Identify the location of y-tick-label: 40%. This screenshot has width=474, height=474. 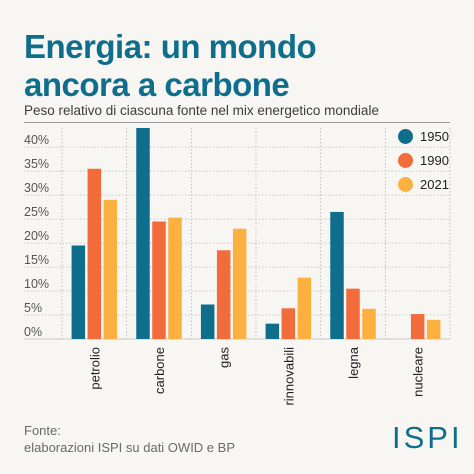
(36, 140).